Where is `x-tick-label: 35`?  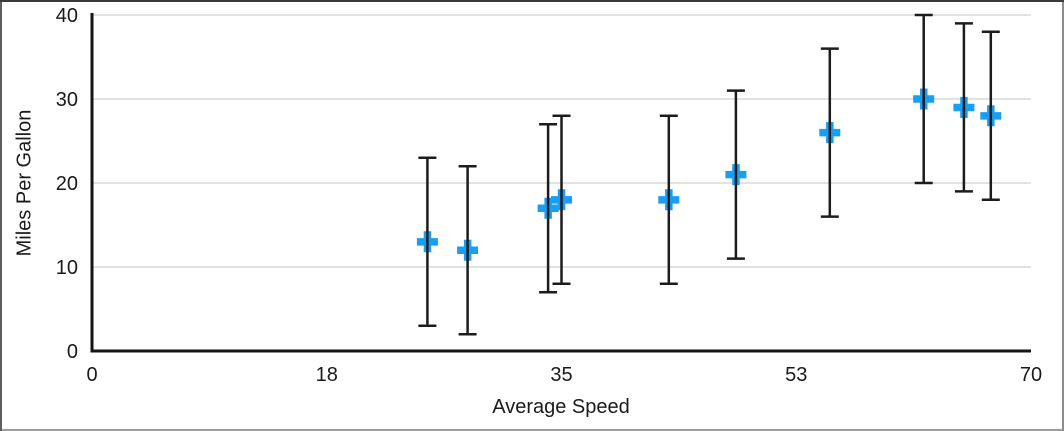
x-tick-label: 35 is located at coordinates (561, 375).